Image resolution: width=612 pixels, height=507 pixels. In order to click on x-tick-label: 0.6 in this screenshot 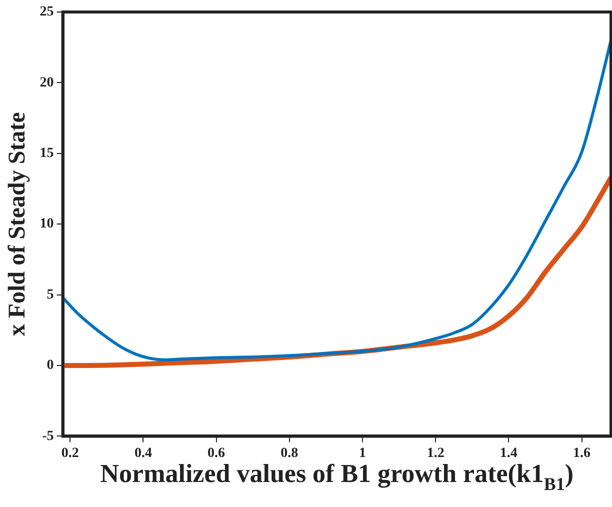, I will do `click(217, 454)`.